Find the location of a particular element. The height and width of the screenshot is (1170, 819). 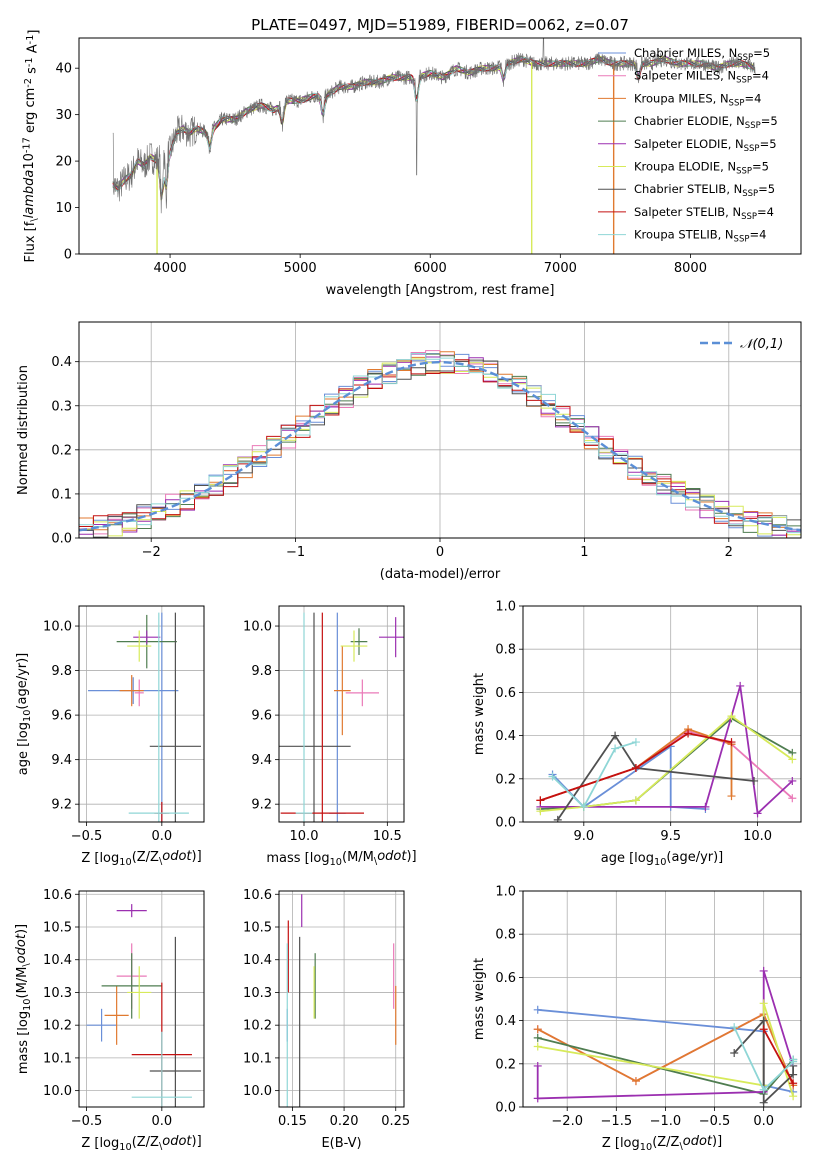

y-tick-label: 10.2 is located at coordinates (257, 1026).